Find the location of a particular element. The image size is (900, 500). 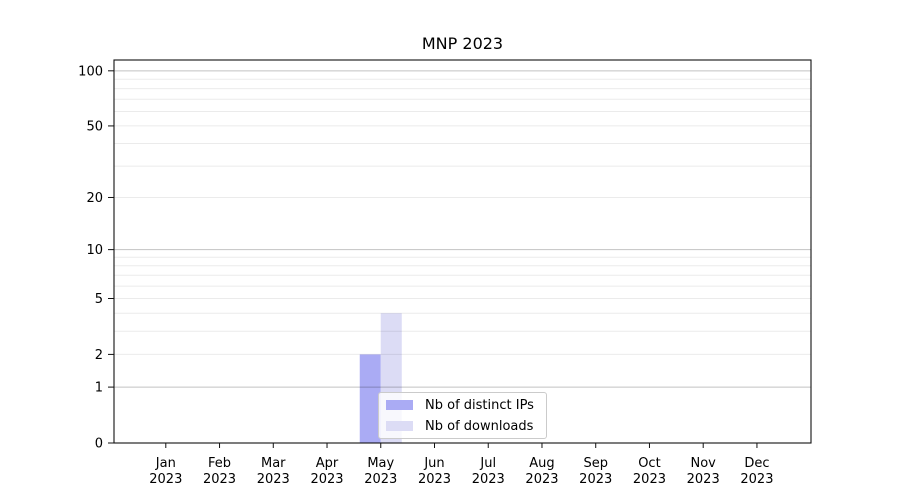

x-tick-label-month: Dec is located at coordinates (756, 463).